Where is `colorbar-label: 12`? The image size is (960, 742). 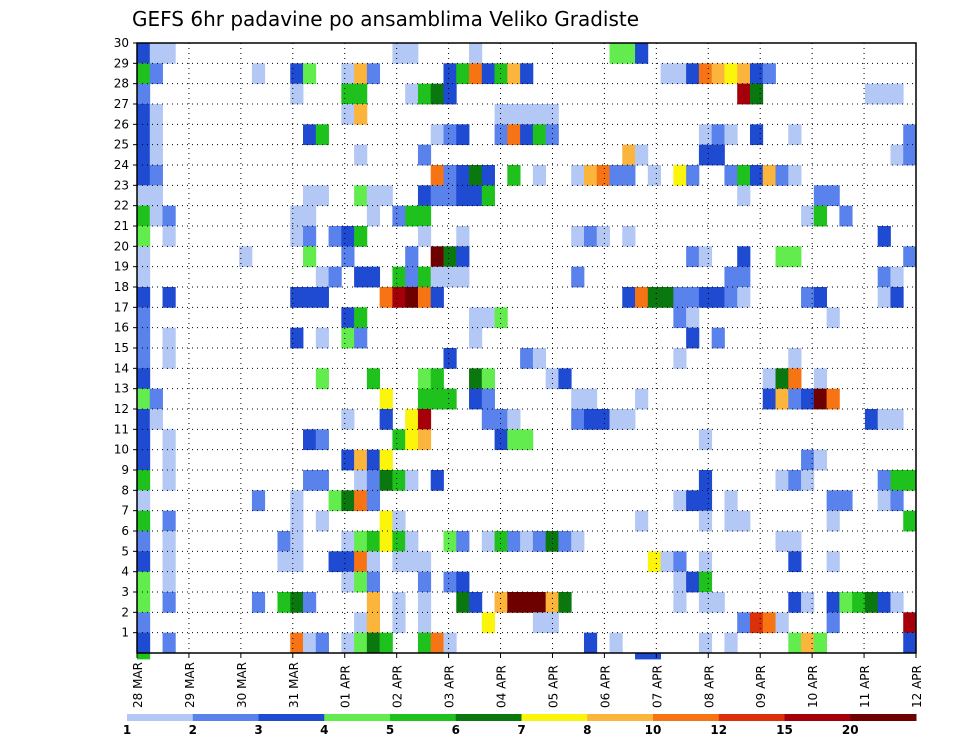
colorbar-label: 12 is located at coordinates (718, 730).